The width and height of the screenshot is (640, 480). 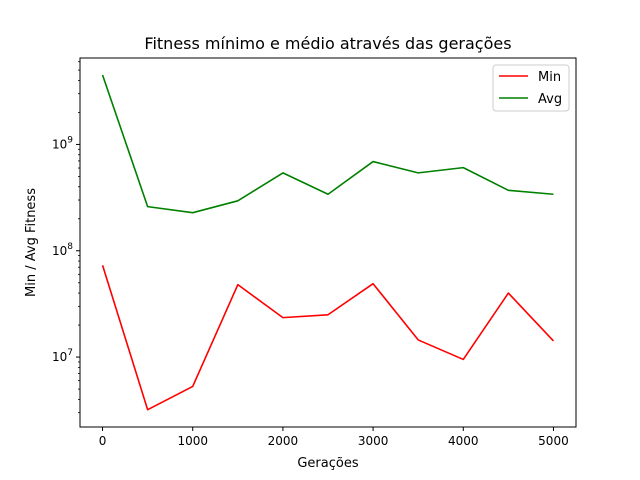 I want to click on x-axis: 0 1000 2000 3000 4000 5000, so click(x=334, y=437).